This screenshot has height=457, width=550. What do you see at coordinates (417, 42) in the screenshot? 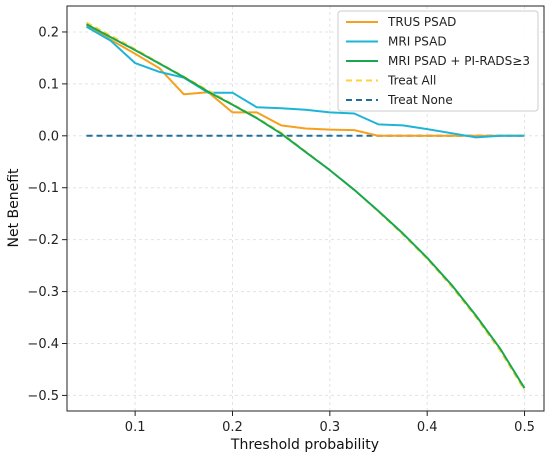
I see `legend-label: MRI PSAD` at bounding box center [417, 42].